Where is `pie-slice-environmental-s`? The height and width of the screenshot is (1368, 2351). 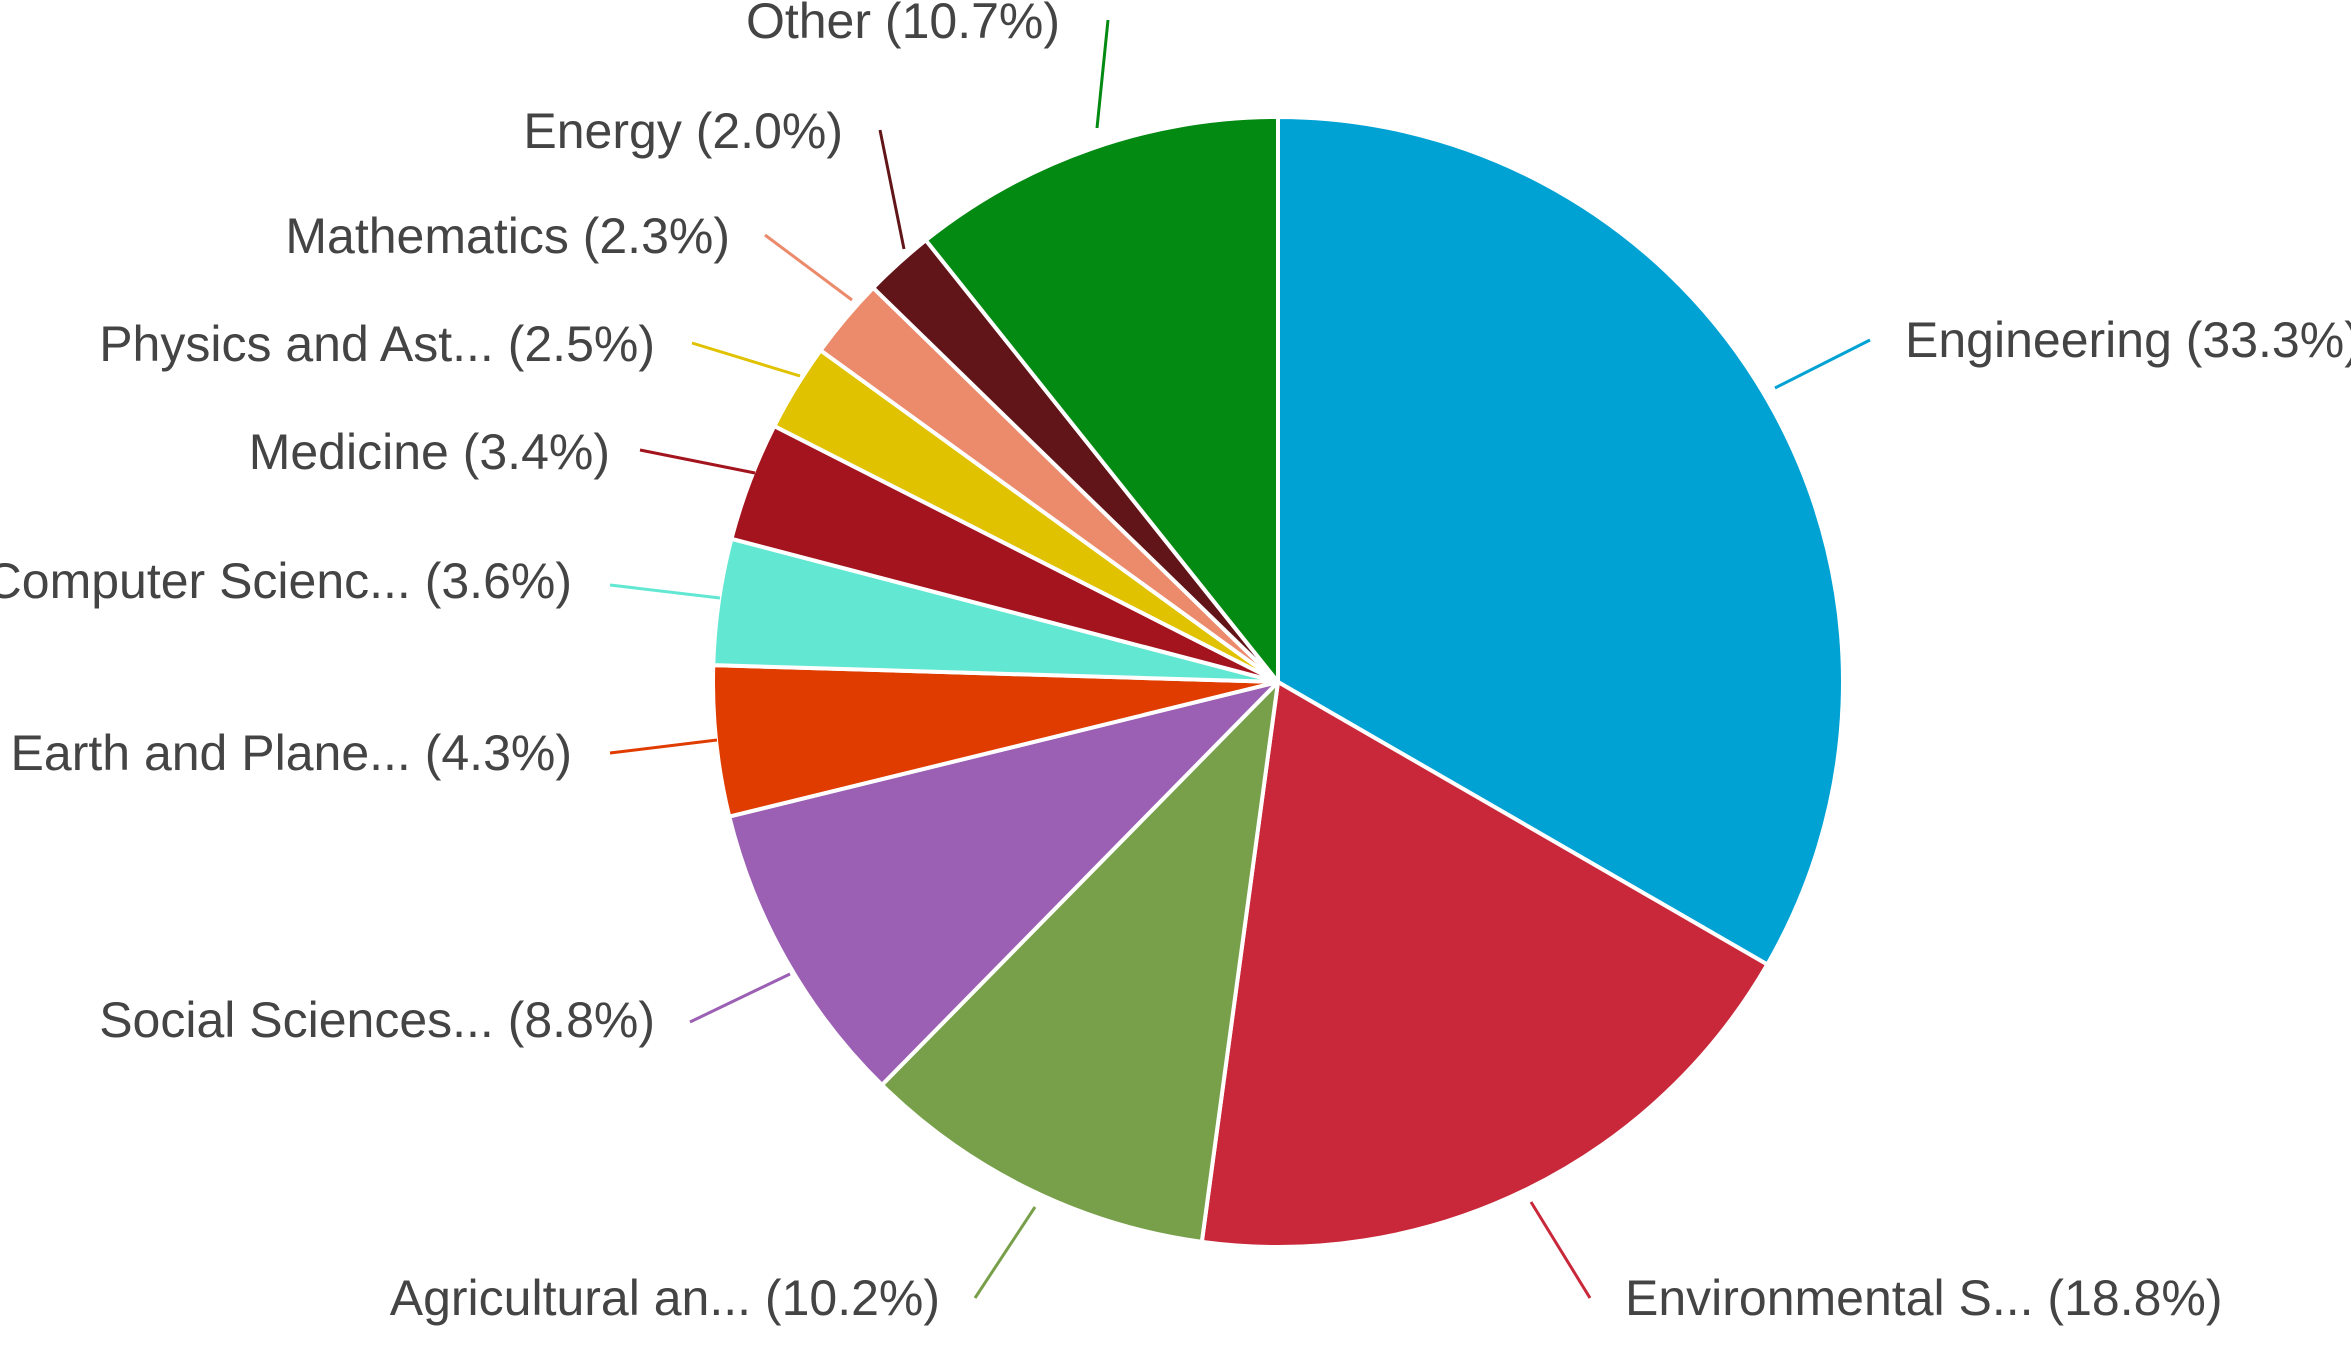 pie-slice-environmental-s is located at coordinates (1484, 964).